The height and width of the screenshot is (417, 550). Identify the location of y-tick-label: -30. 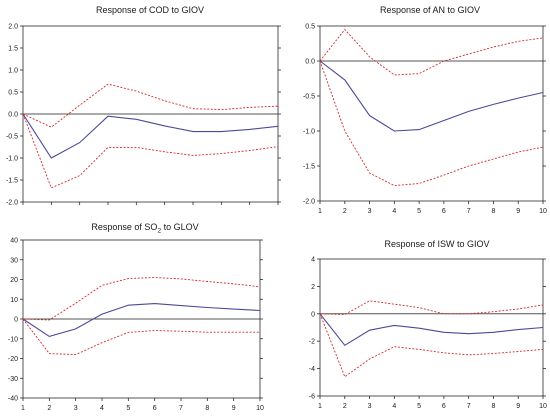
(13, 379).